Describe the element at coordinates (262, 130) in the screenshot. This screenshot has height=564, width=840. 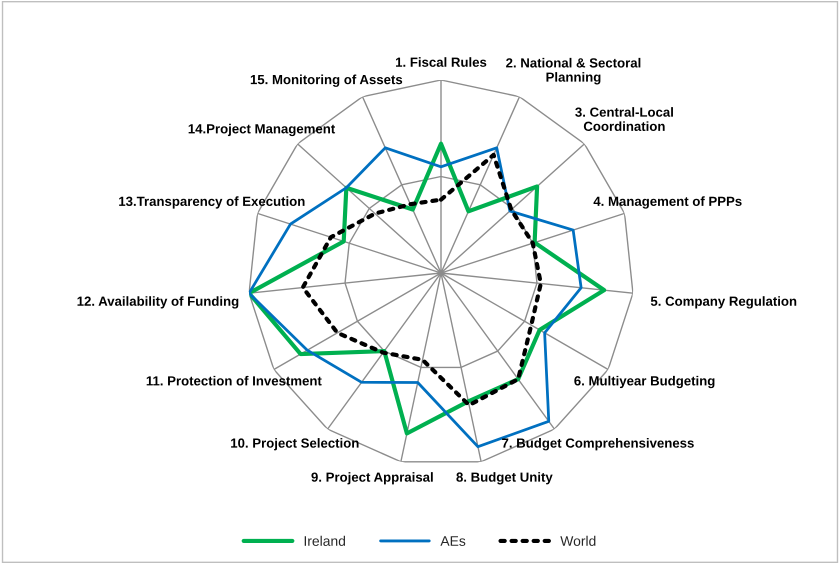
I see `spoke-label: 14.Project Management` at that location.